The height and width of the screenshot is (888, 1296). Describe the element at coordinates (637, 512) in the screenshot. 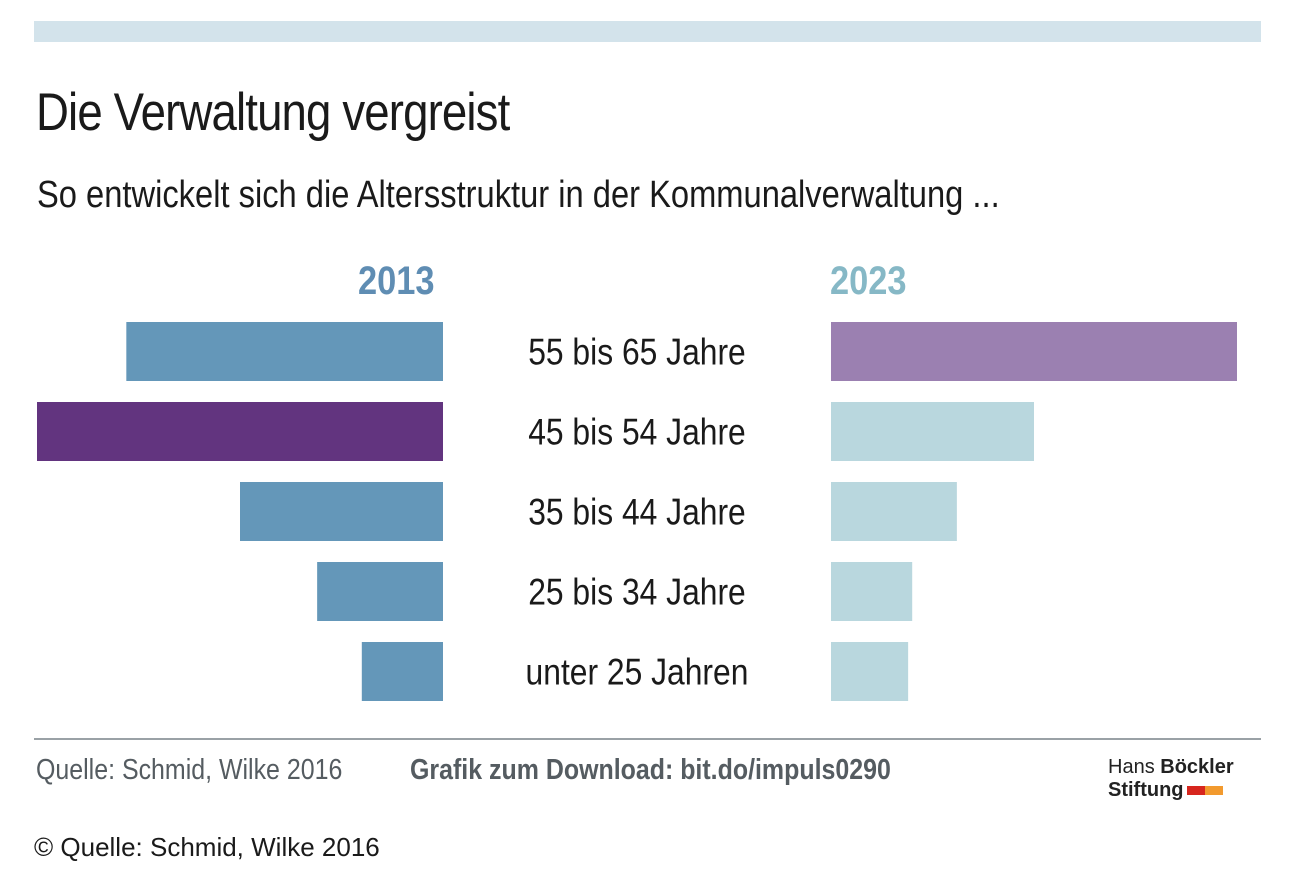

I see `category-label-35-bis-44-jahre: 35 bis 44 Jahre` at that location.